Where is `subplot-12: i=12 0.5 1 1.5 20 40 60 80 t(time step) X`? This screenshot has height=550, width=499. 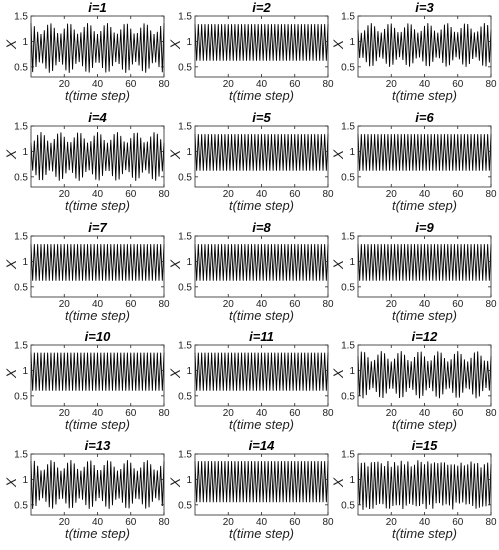
subplot-12: i=12 0.5 1 1.5 20 40 60 80 t(time step) X is located at coordinates (413, 380).